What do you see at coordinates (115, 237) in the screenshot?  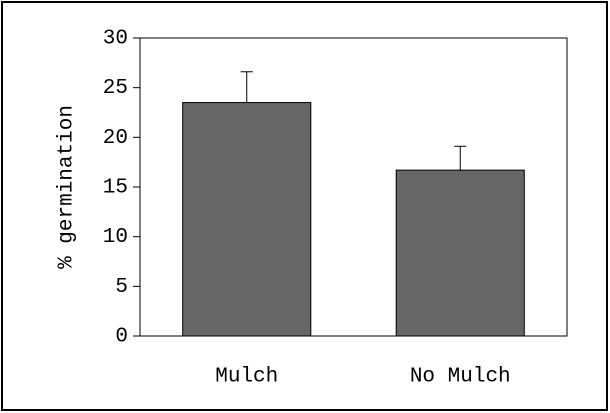 I see `y-tick-label: 10` at bounding box center [115, 237].